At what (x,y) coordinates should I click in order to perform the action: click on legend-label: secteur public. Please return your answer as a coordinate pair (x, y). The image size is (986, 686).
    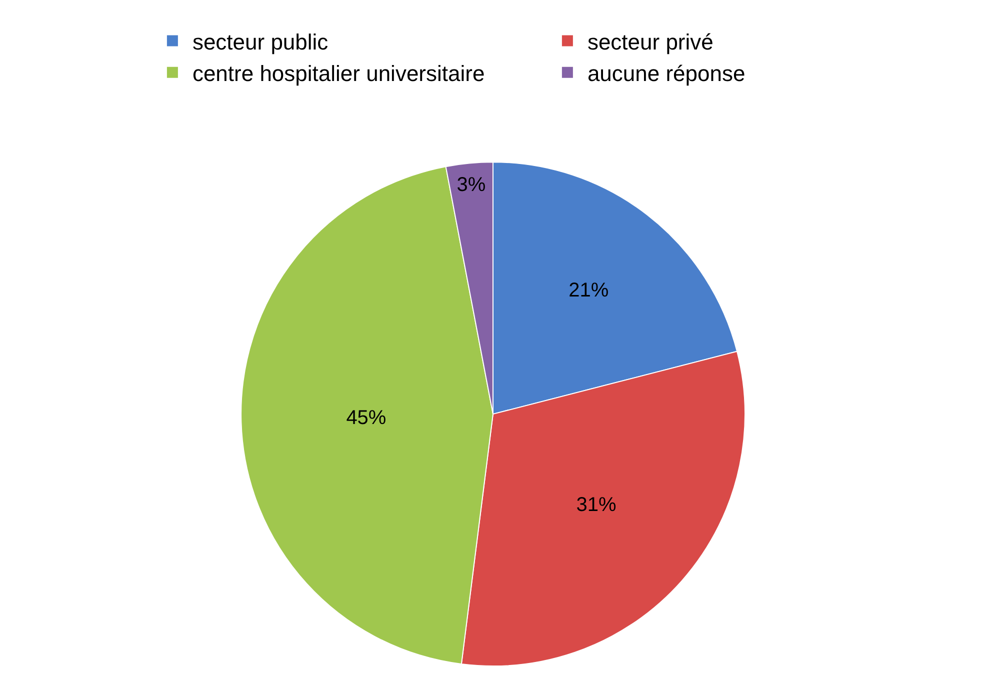
    Looking at the image, I should click on (260, 41).